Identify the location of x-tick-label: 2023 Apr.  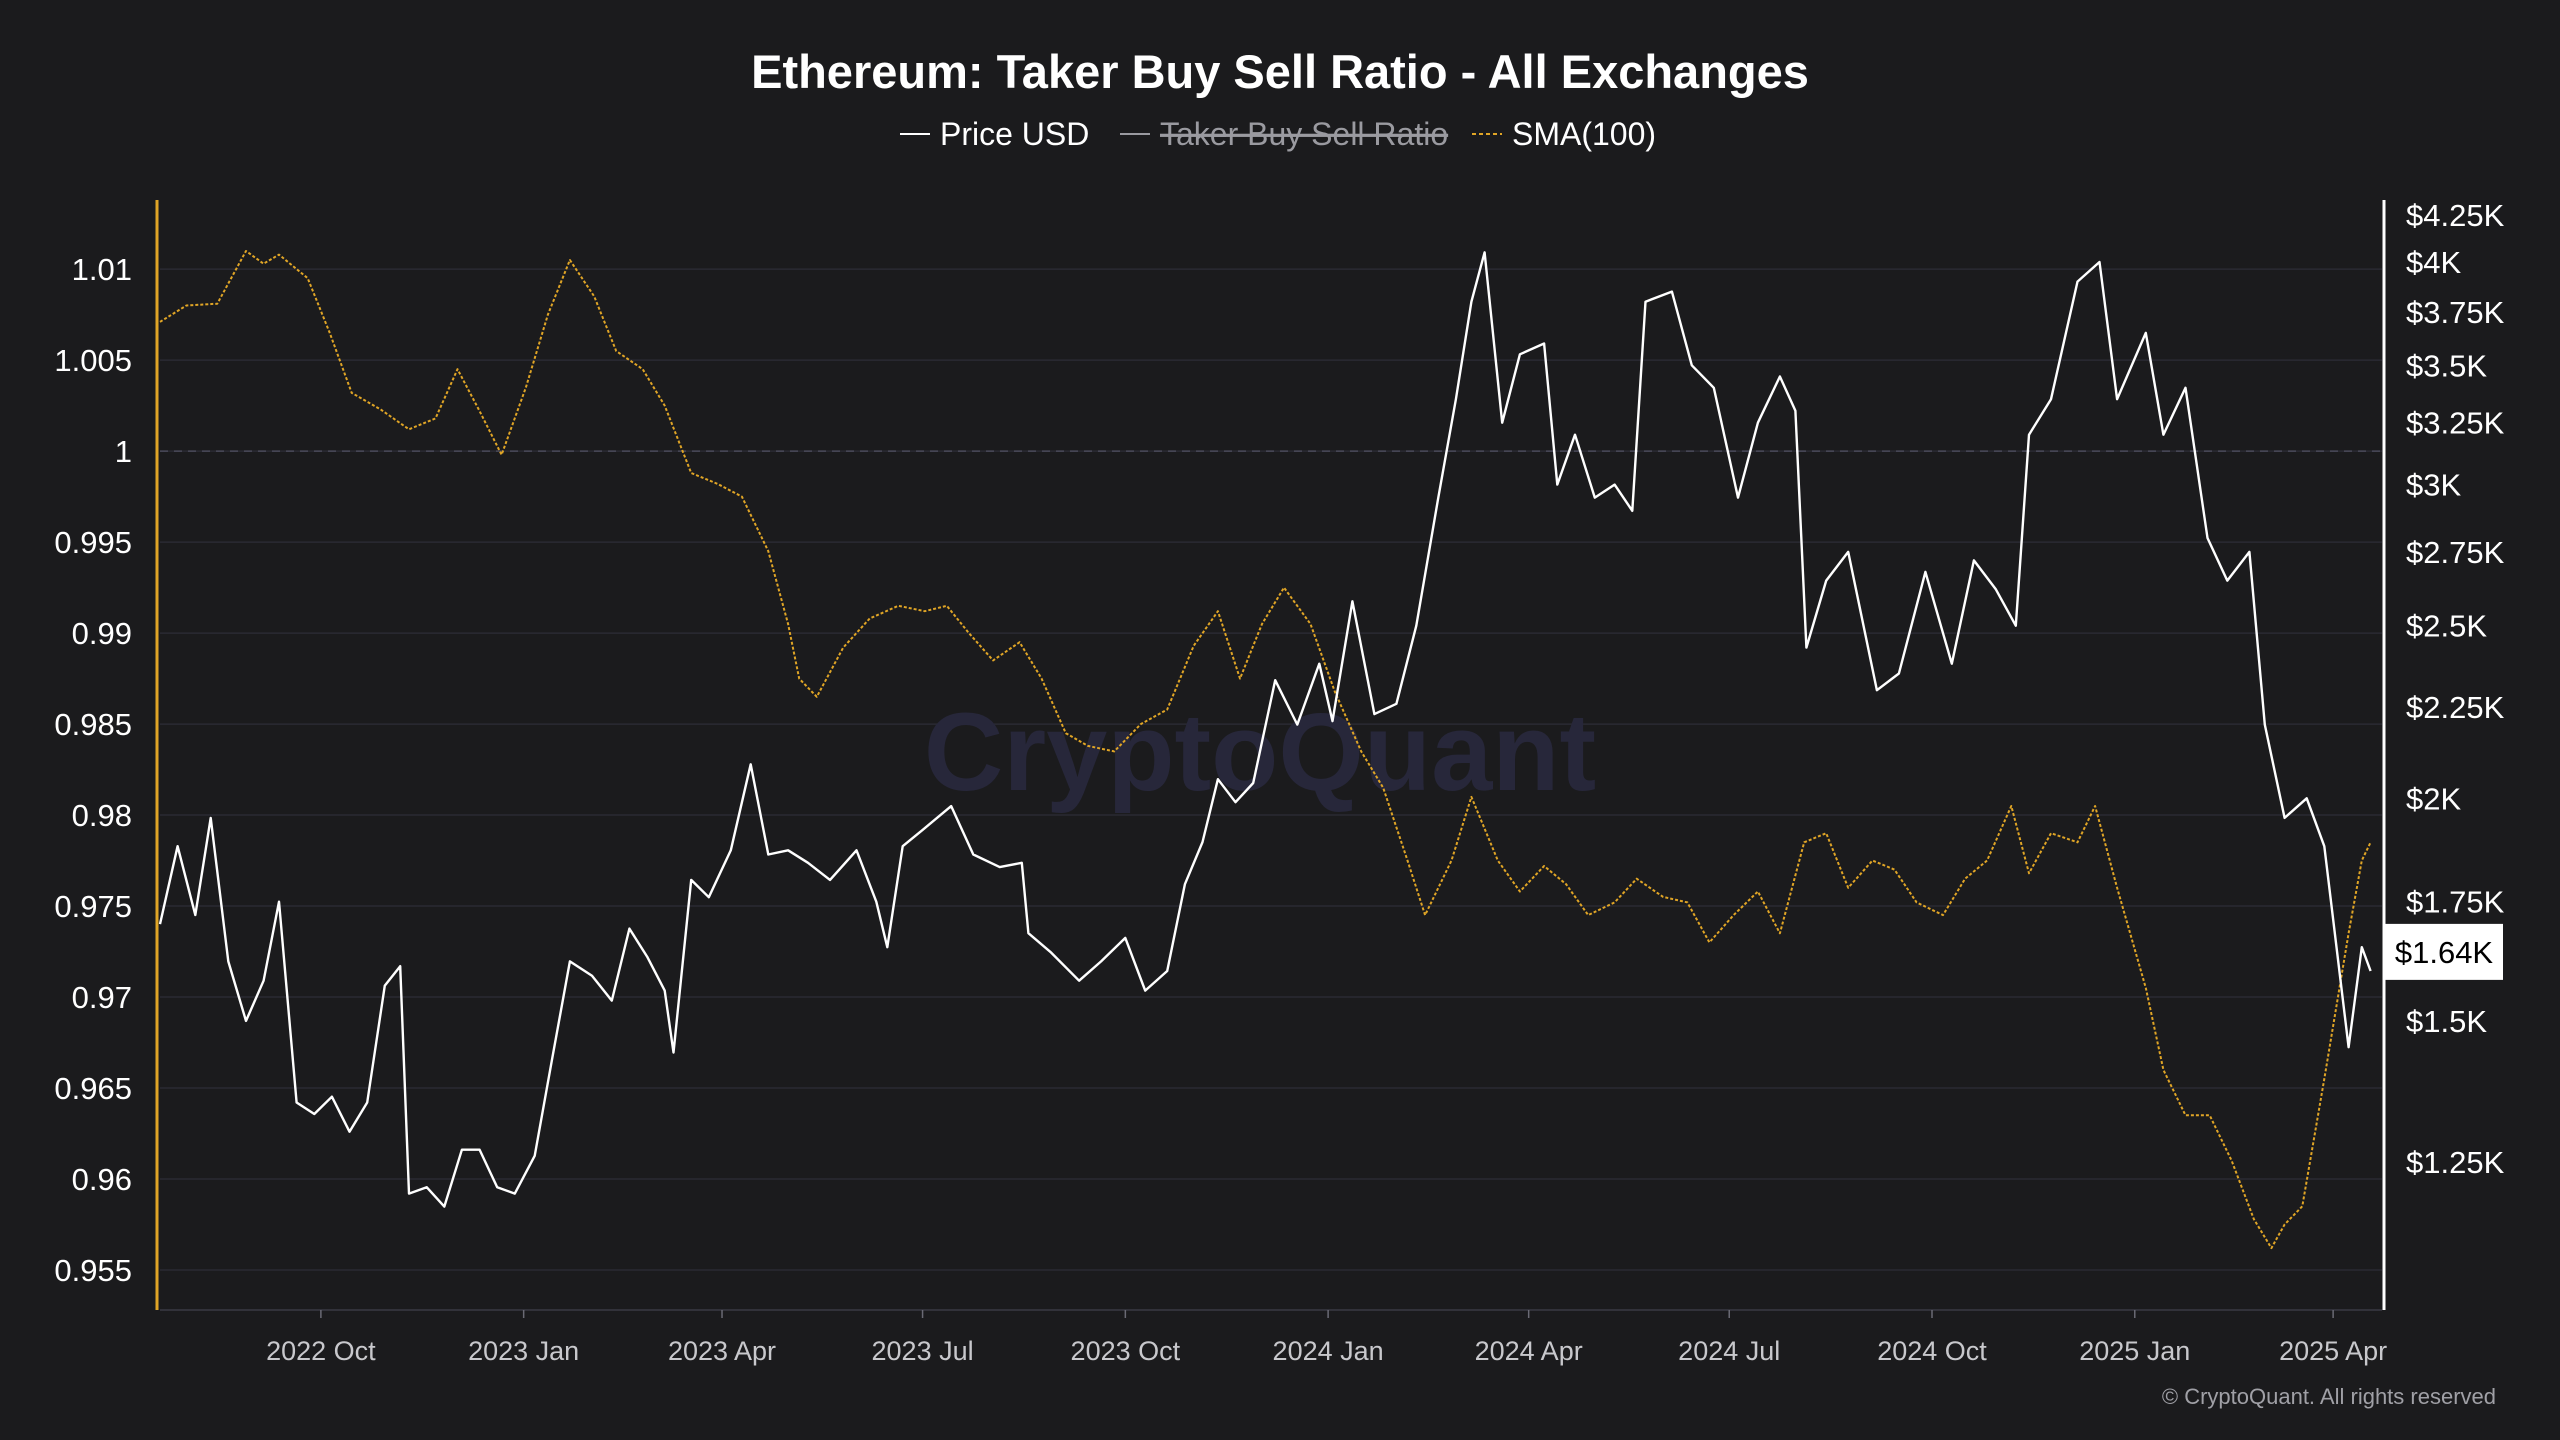
(722, 1351).